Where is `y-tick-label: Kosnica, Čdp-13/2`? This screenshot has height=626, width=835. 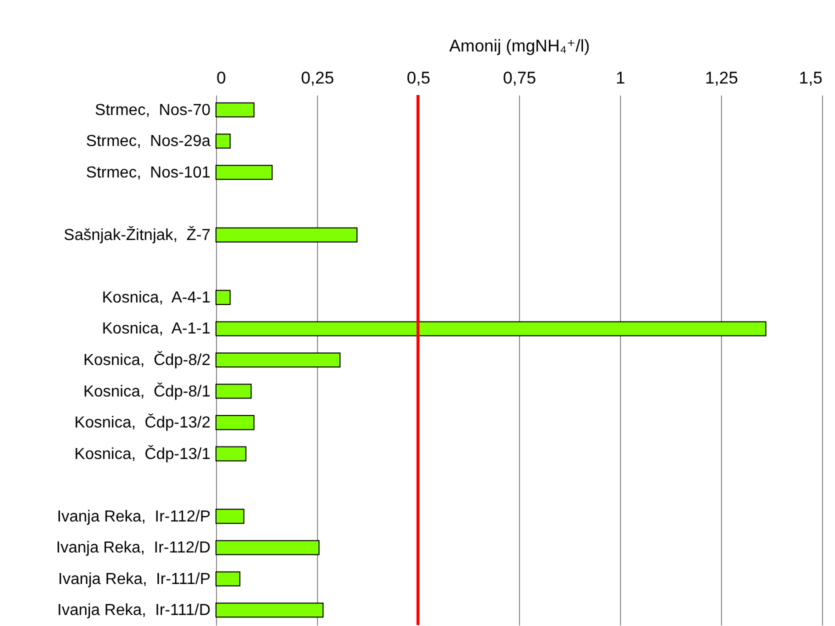 y-tick-label: Kosnica, Čdp-13/2 is located at coordinates (142, 423).